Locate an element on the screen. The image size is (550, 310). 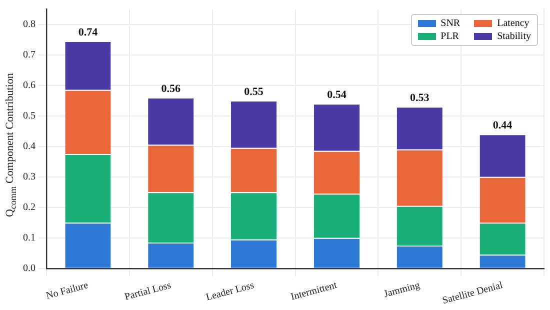
y-tick-label: 0.2 is located at coordinates (29, 207).